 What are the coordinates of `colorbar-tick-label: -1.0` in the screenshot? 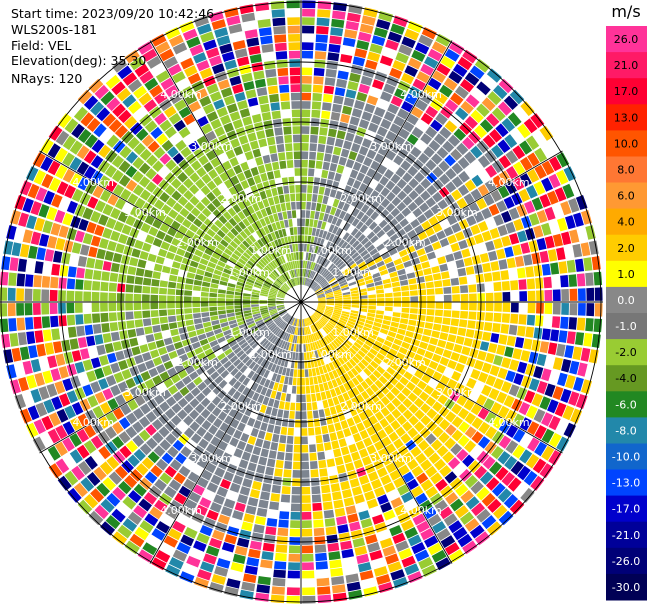 It's located at (625, 326).